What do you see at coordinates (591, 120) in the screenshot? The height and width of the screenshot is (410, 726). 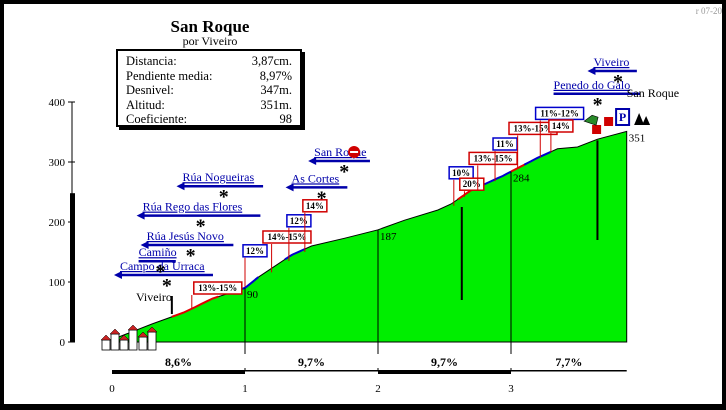 I see `cyclist-icon` at bounding box center [591, 120].